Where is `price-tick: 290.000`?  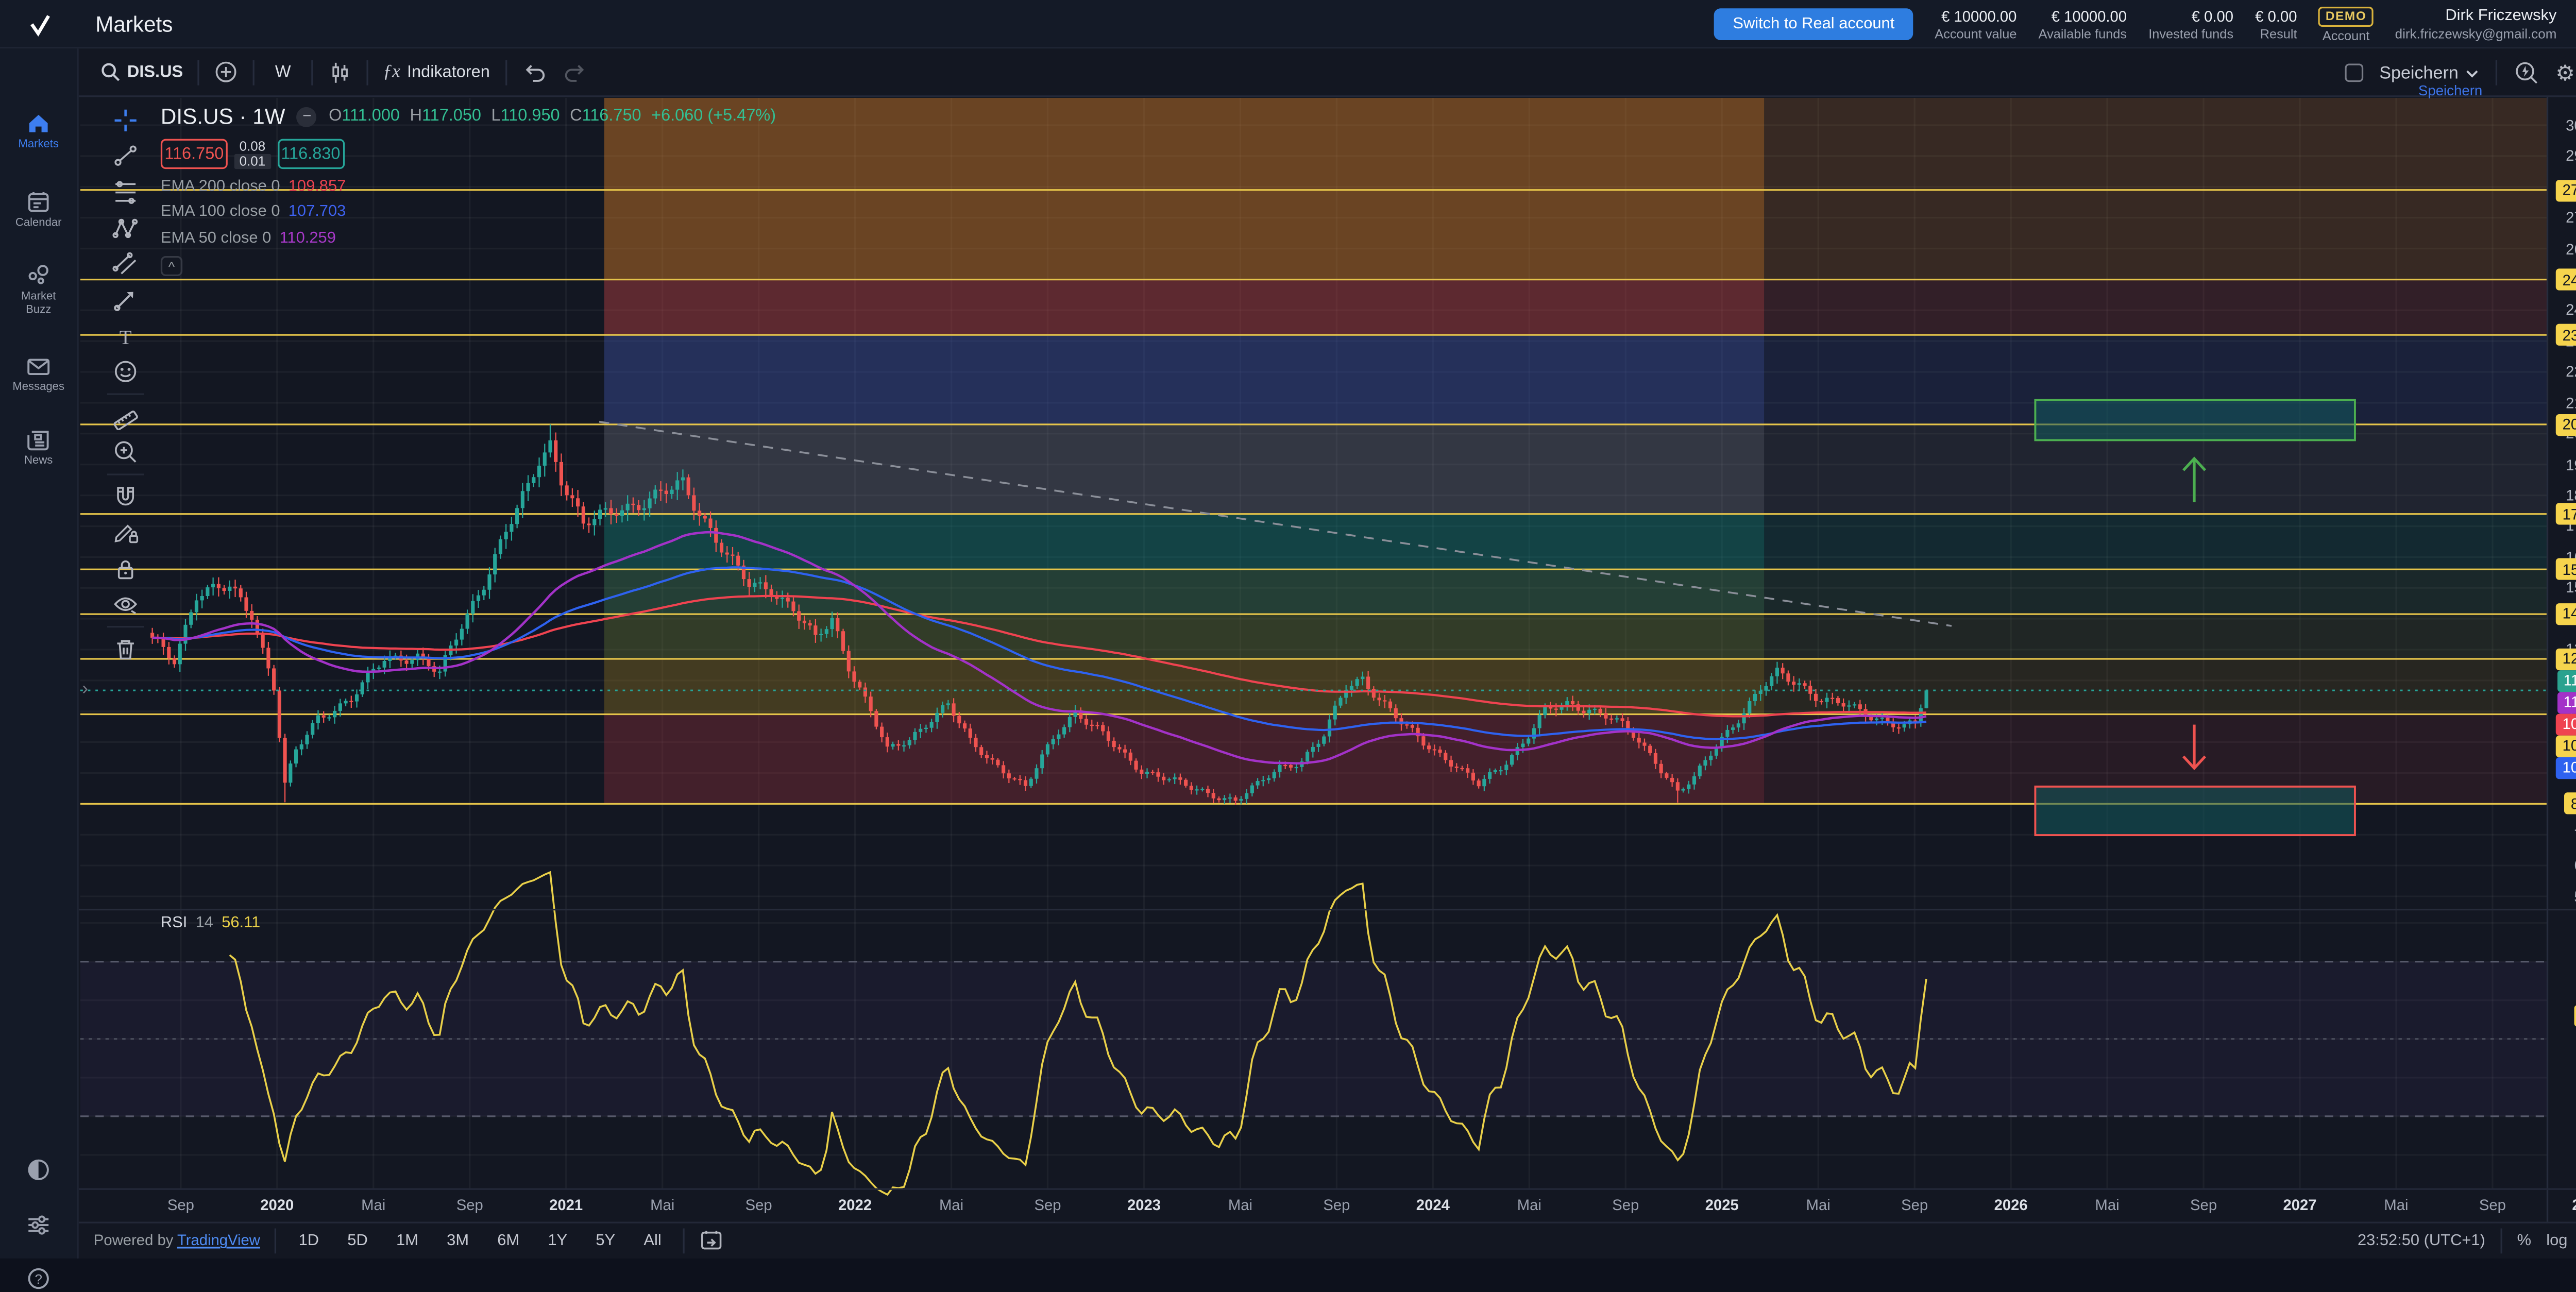 price-tick: 290.000 is located at coordinates (2571, 156).